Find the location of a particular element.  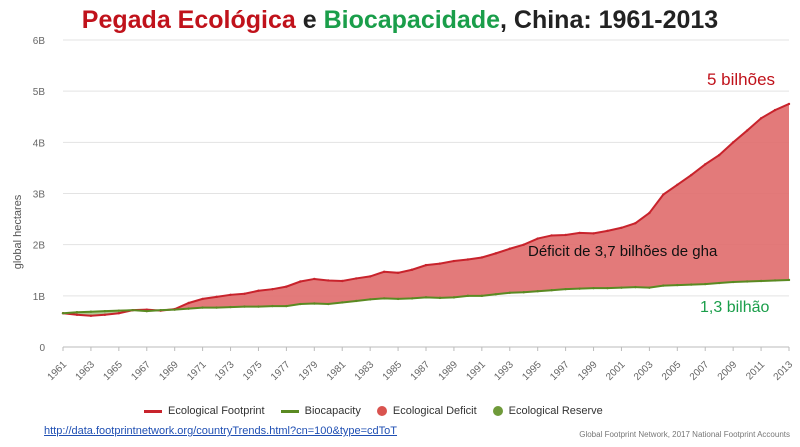

legend-label-reserve: Ecological Reserve is located at coordinates (555, 411).